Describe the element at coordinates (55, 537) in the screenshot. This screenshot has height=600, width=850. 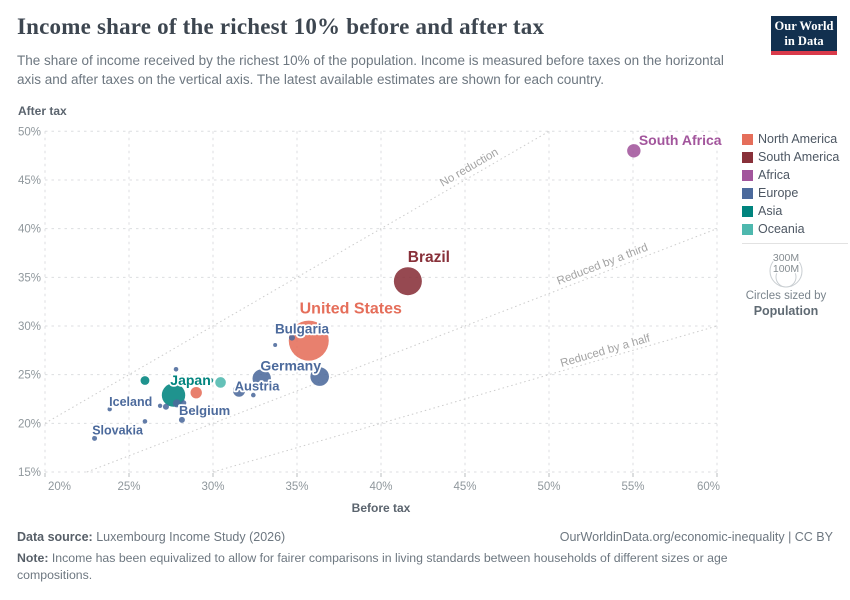
I see `data-source-label: Data source:` at that location.